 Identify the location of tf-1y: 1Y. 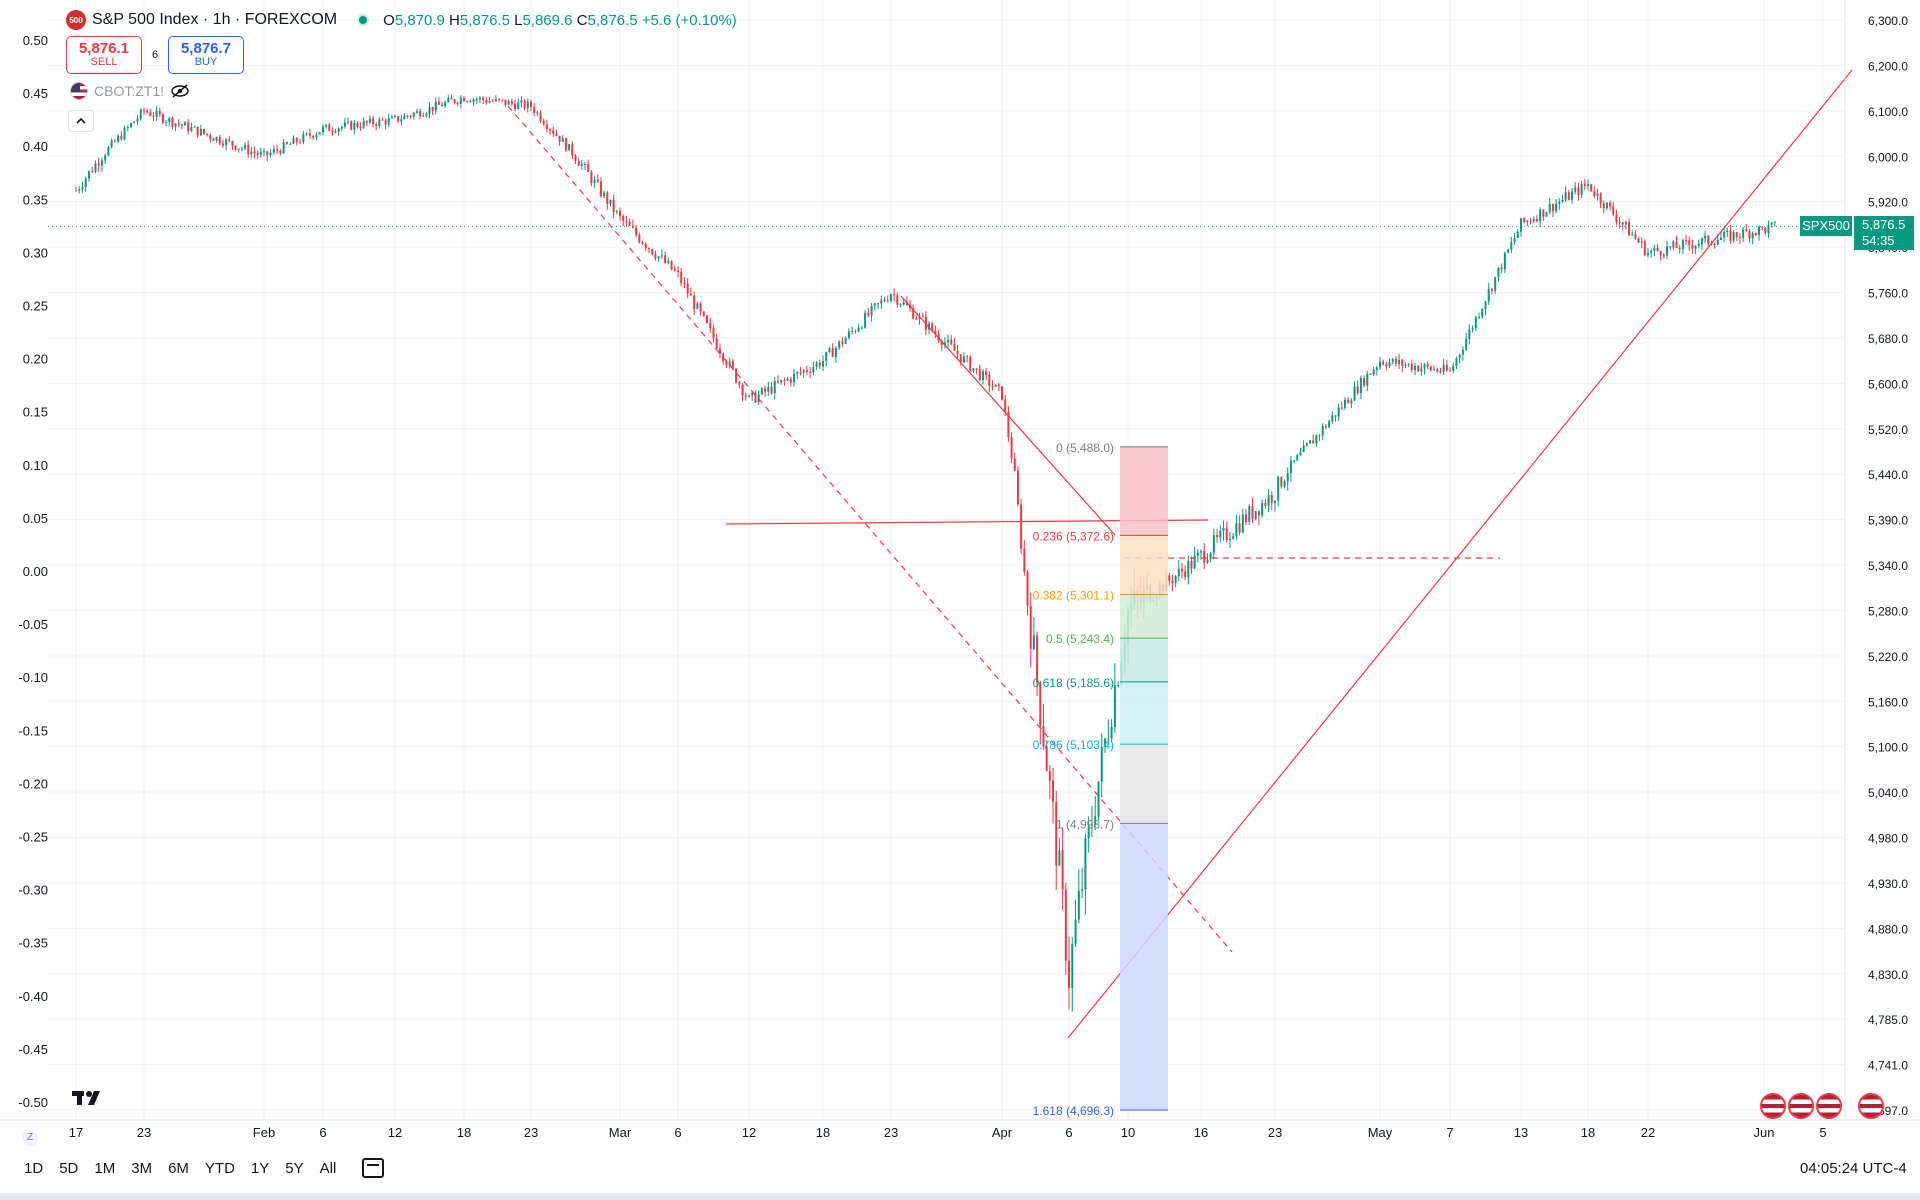
(260, 1168).